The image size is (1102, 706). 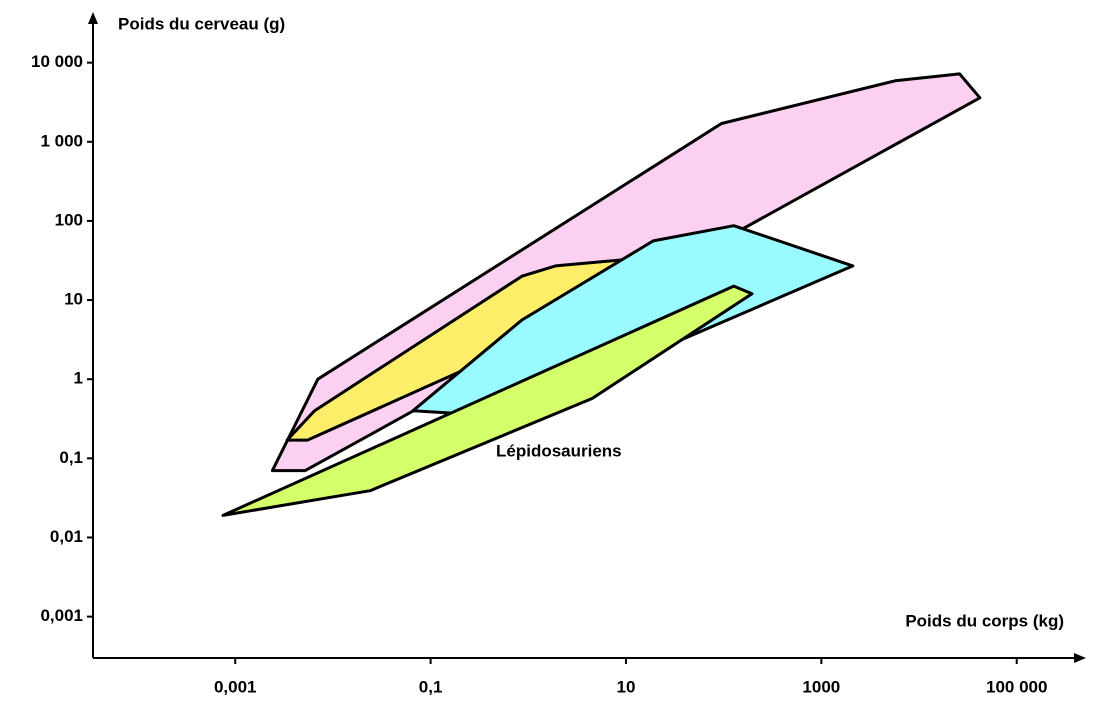 What do you see at coordinates (626, 686) in the screenshot?
I see `x-tick-label: 10` at bounding box center [626, 686].